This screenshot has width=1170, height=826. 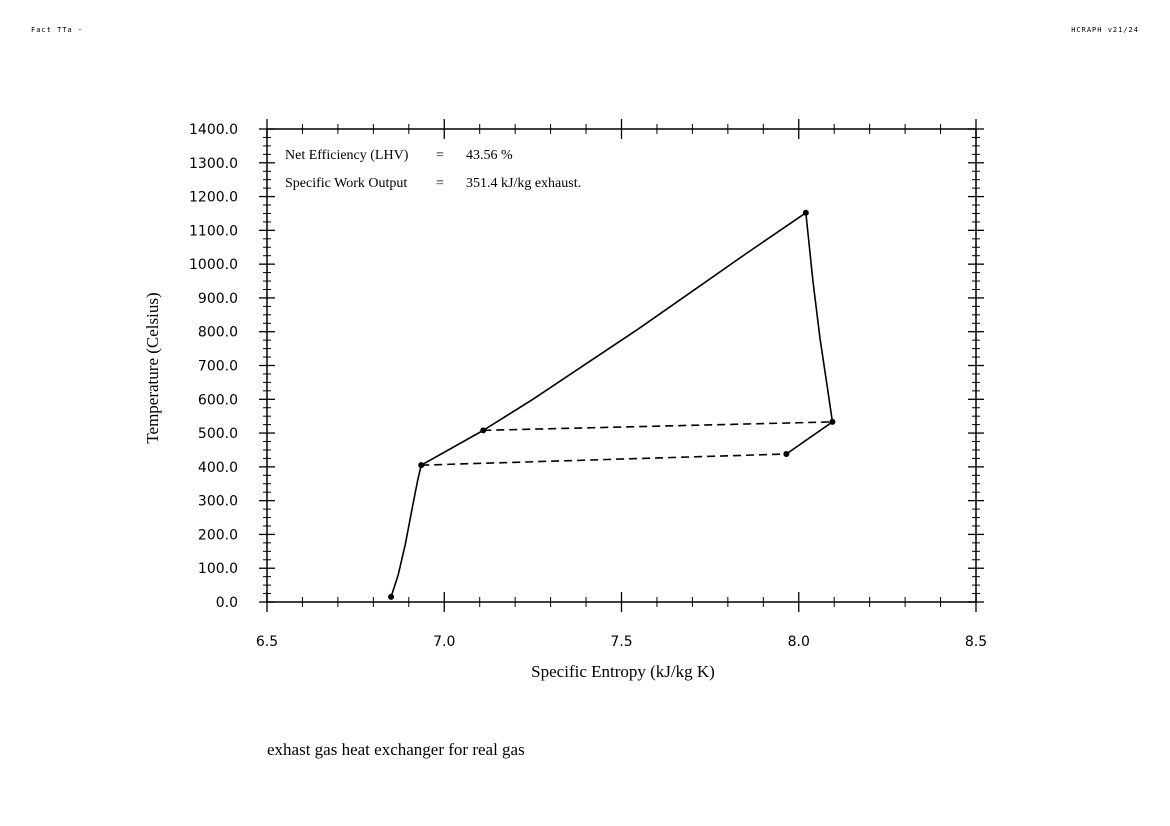 I want to click on y-tick-label: 500.0, so click(x=218, y=434).